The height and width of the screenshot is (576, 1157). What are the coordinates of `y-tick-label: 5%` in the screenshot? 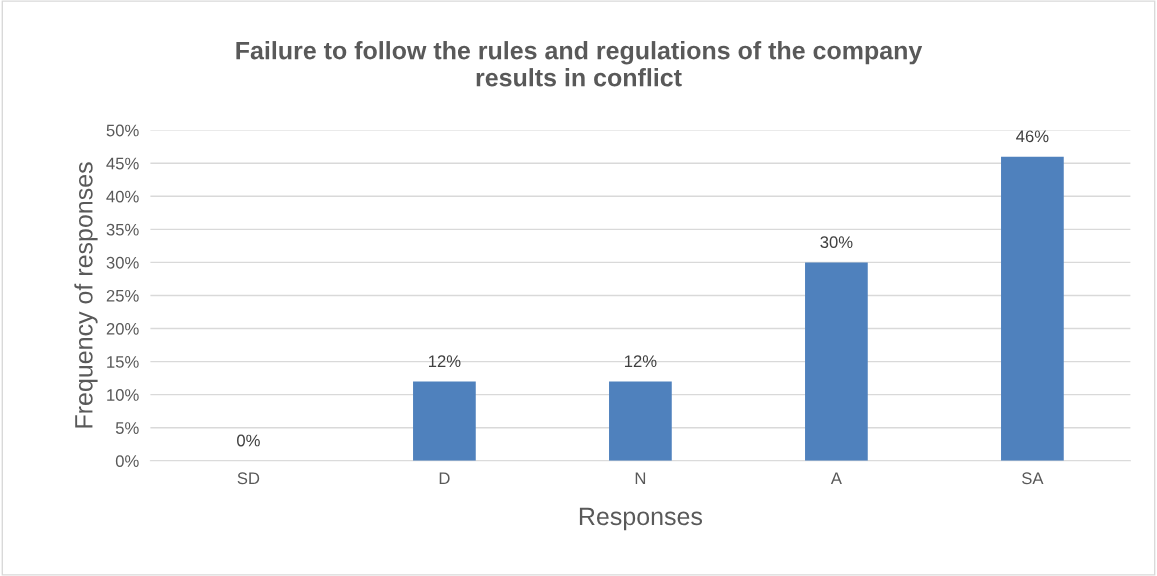 It's located at (127, 428).